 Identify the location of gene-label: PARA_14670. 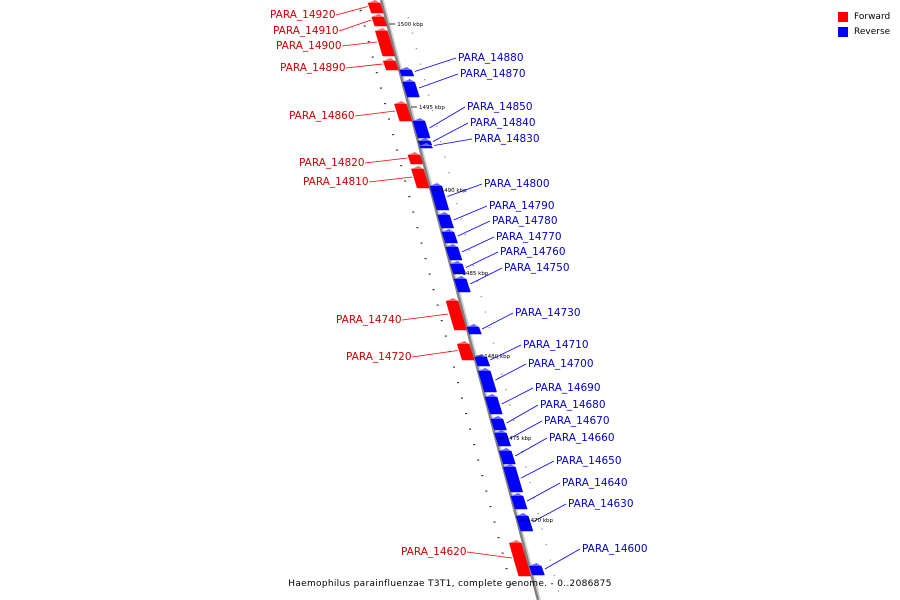
(577, 421).